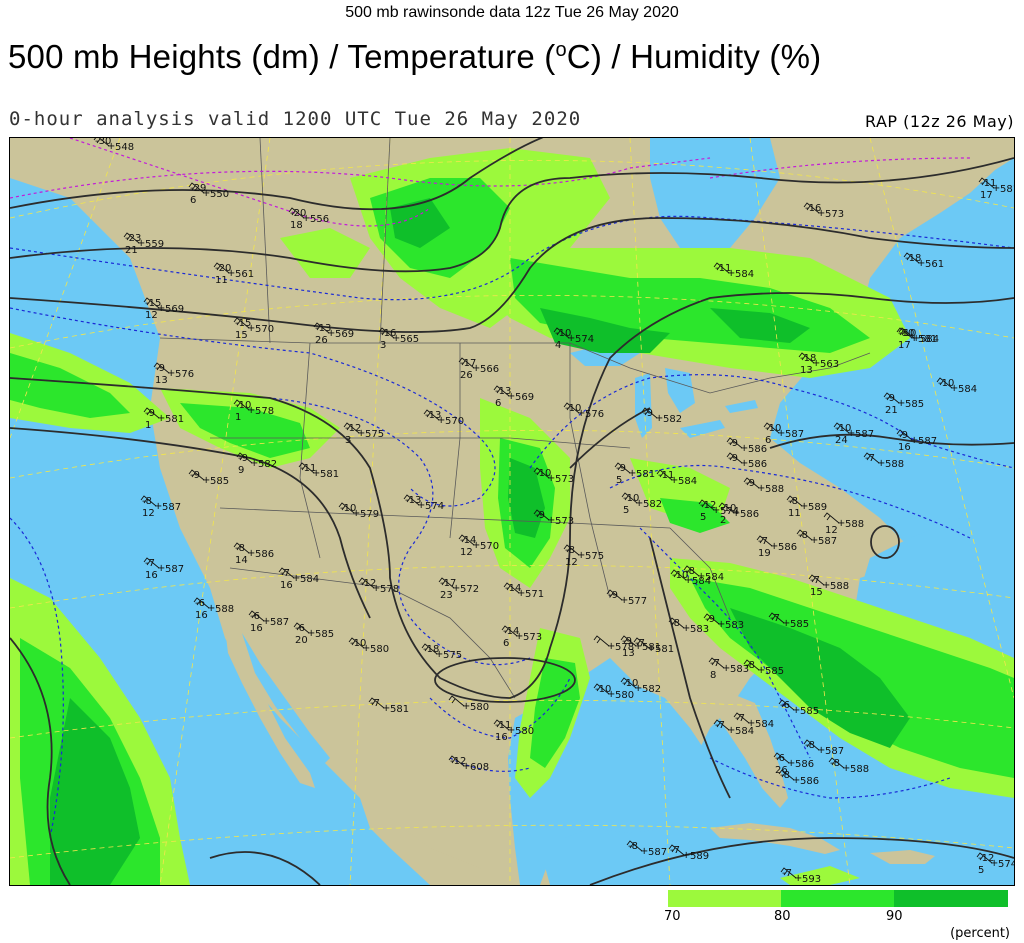  Describe the element at coordinates (448, 583) in the screenshot. I see `station-temperature: -17` at that location.